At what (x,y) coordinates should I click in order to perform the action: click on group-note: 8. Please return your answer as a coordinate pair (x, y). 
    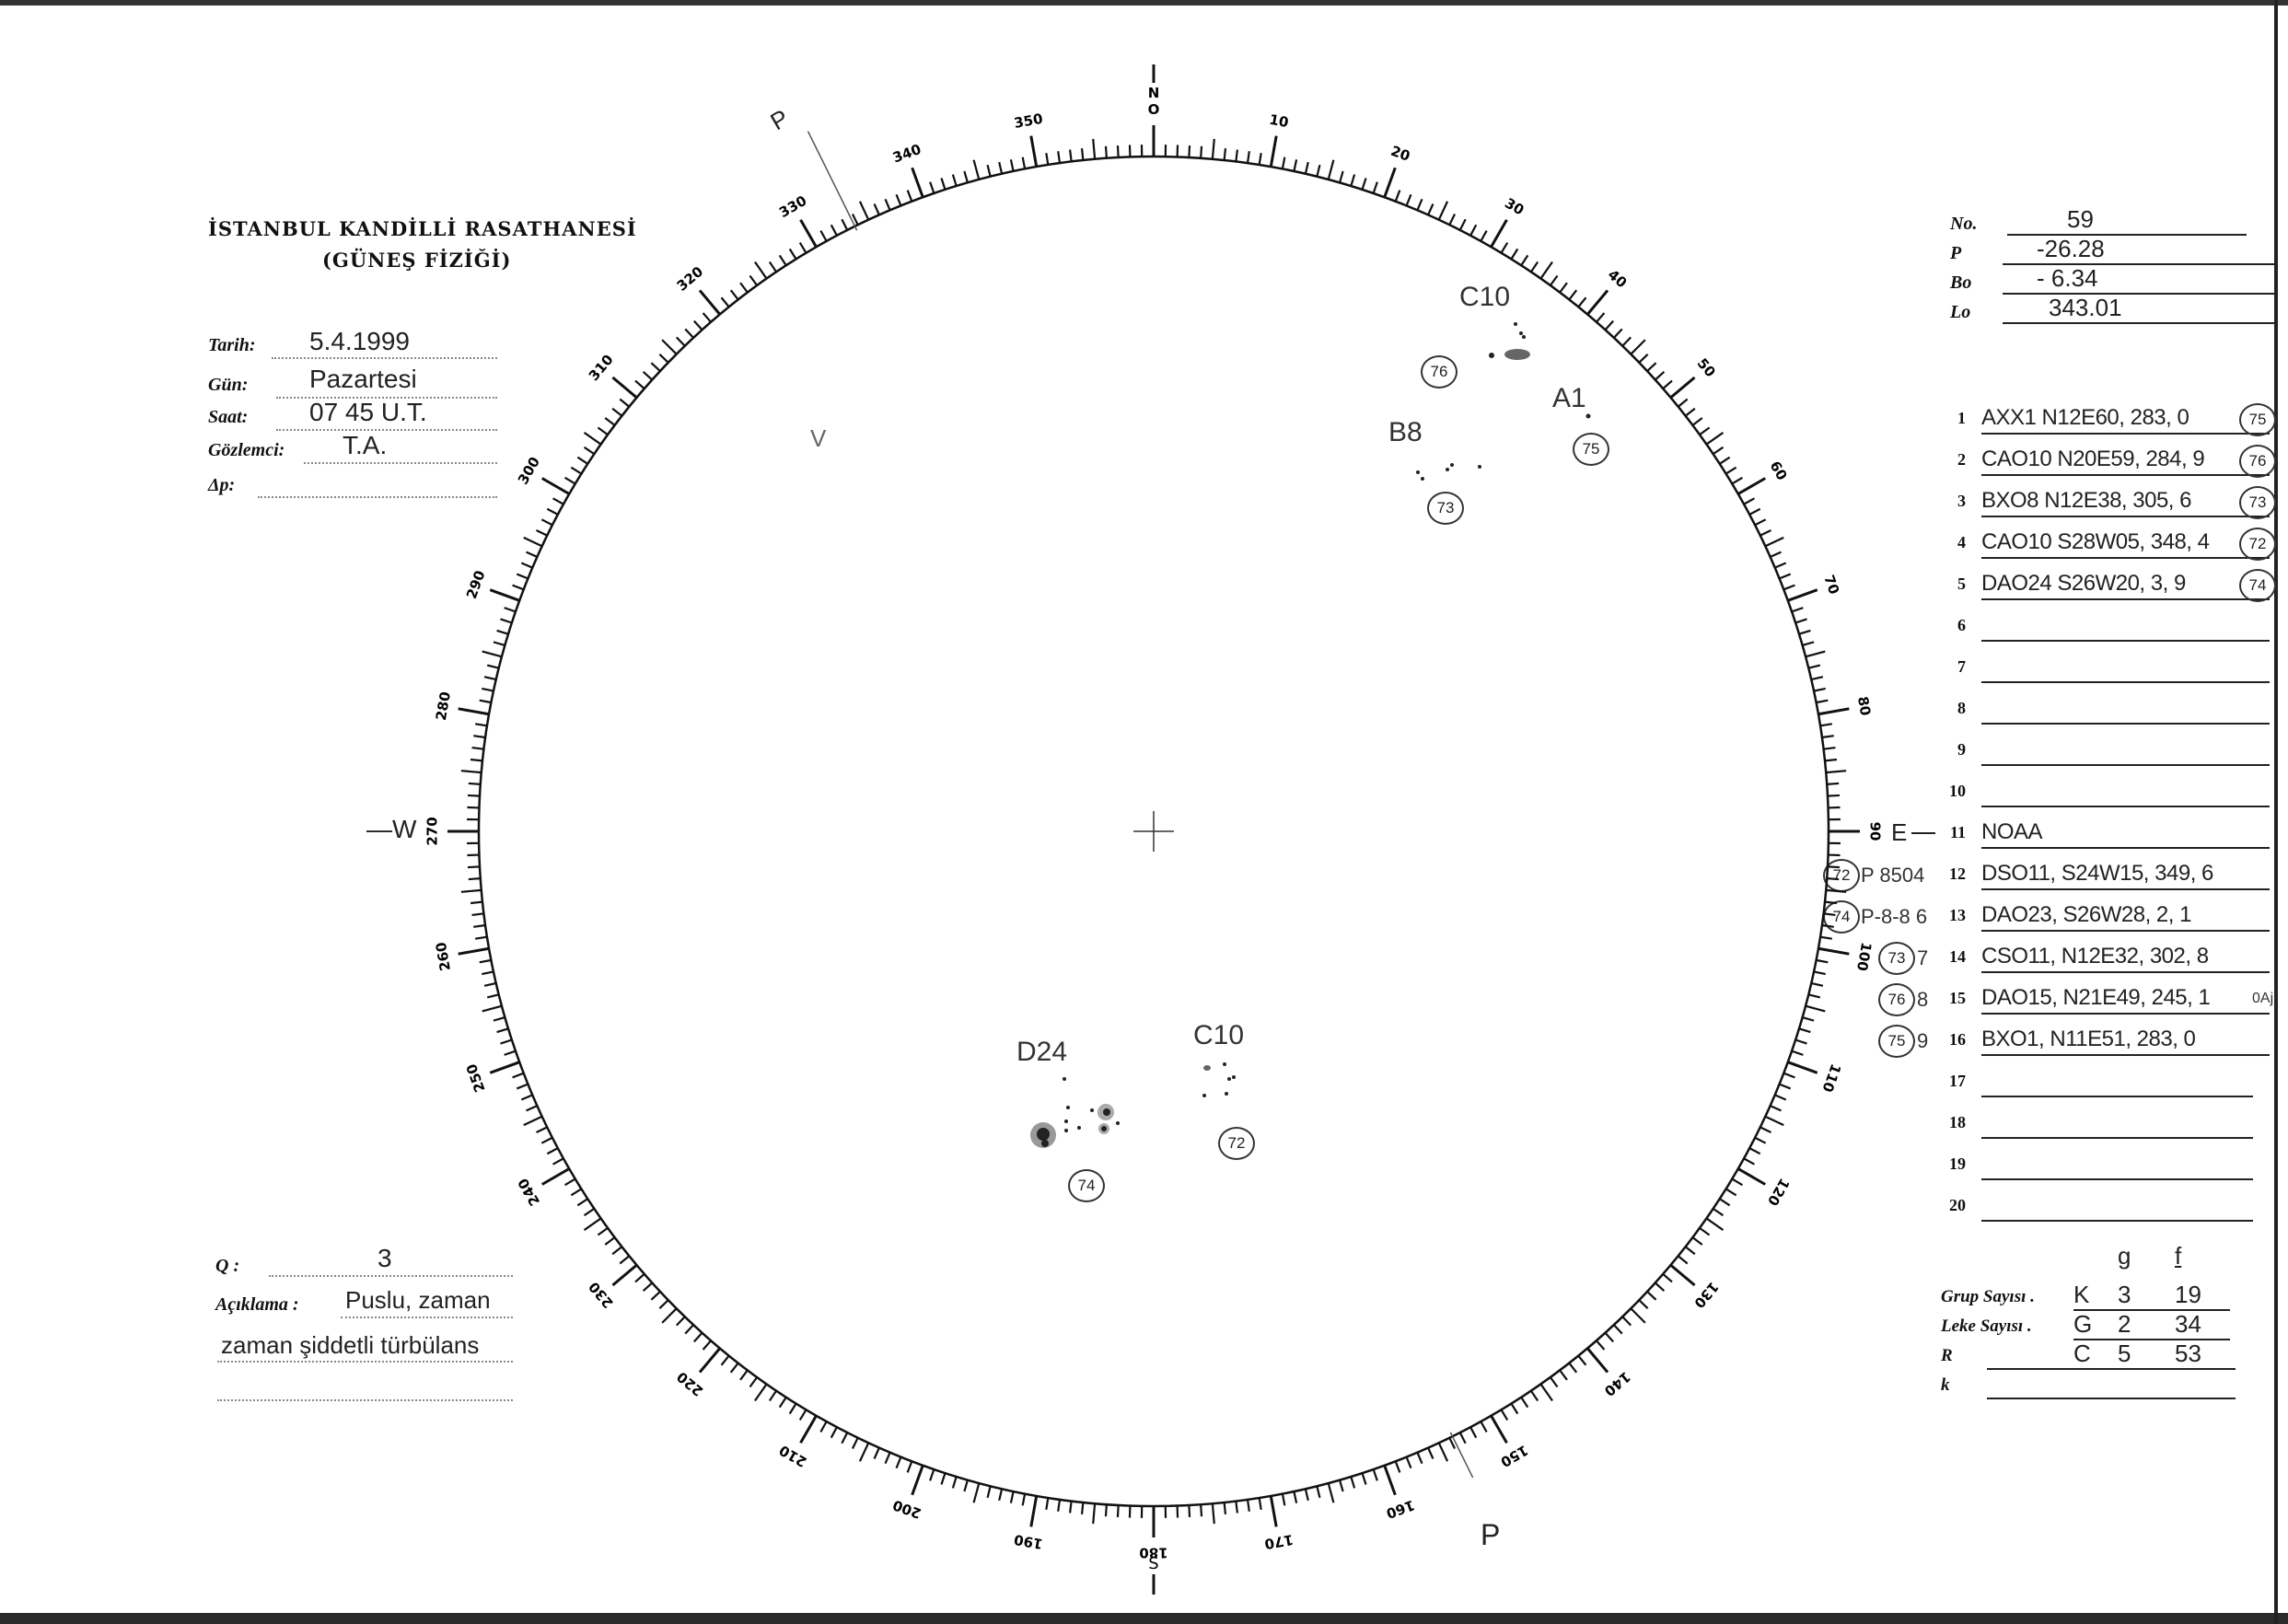
    Looking at the image, I should click on (1923, 999).